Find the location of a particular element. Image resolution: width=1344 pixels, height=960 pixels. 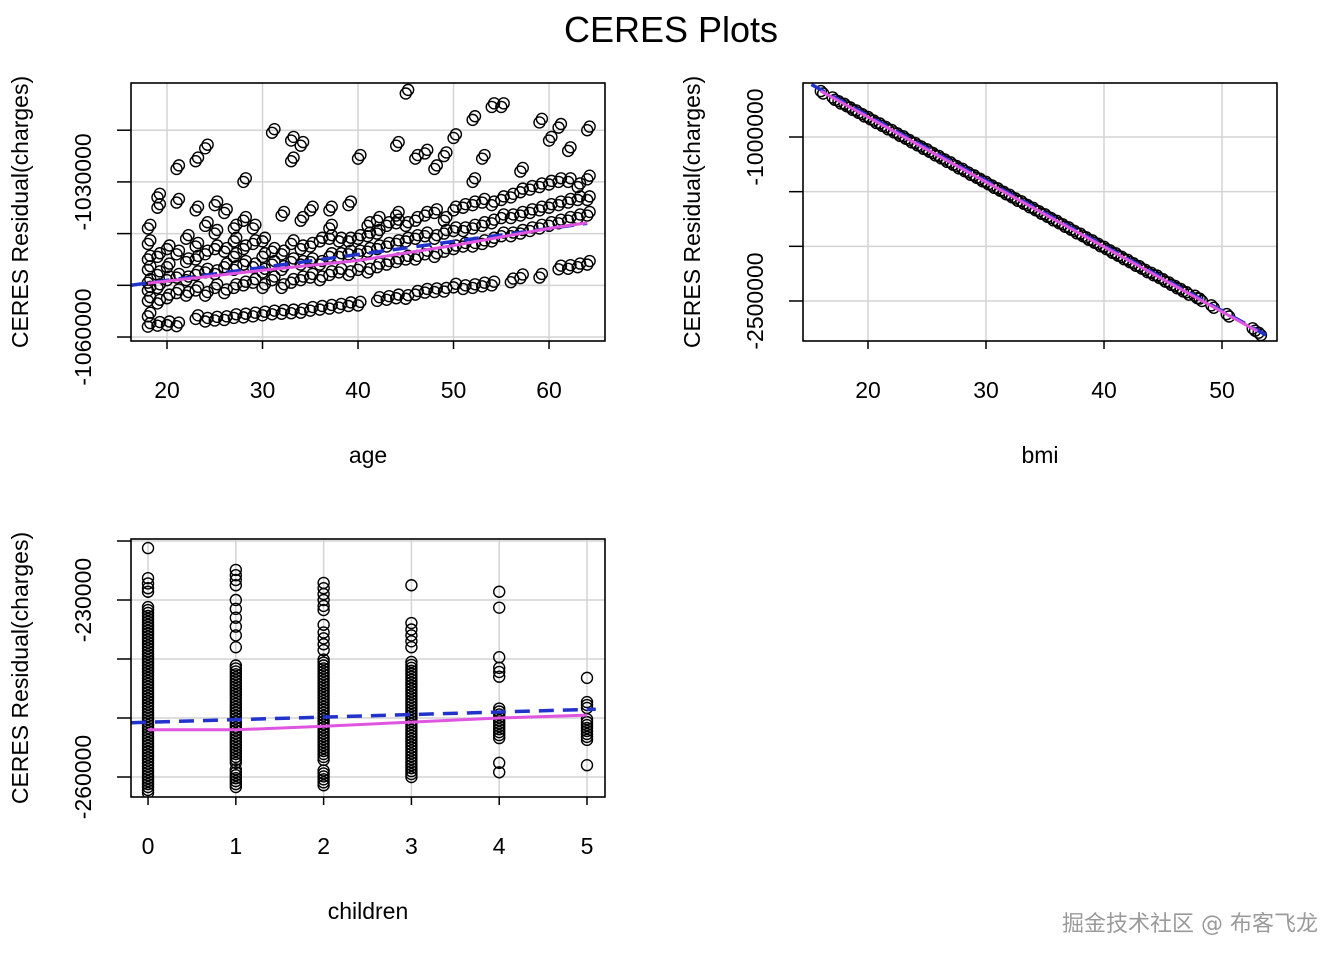

y-tick-label: -260000 is located at coordinates (83, 777).